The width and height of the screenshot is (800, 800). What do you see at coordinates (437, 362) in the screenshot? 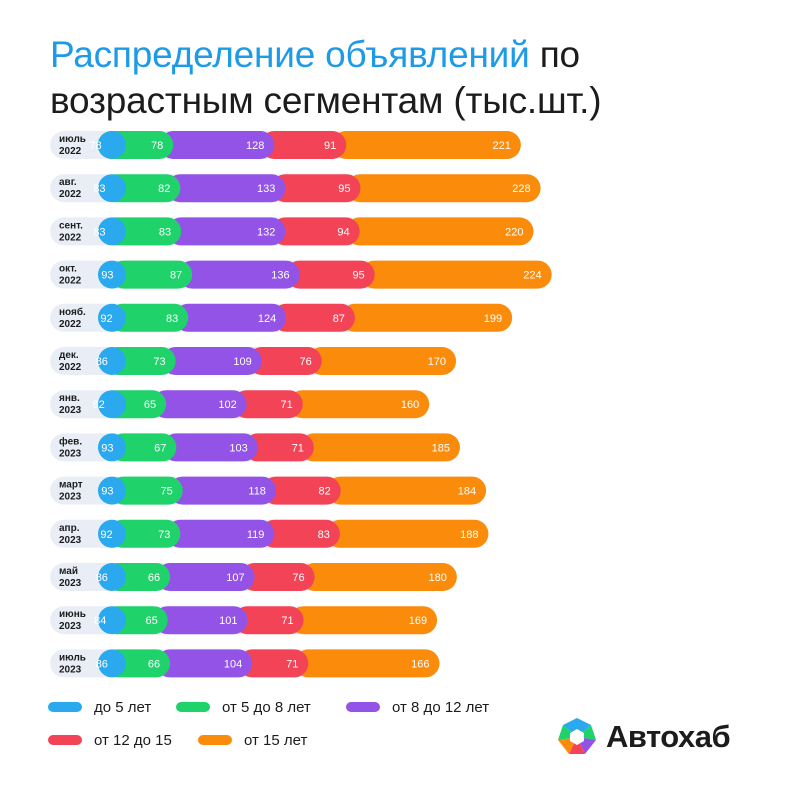
I see `bar-value-label: 170` at bounding box center [437, 362].